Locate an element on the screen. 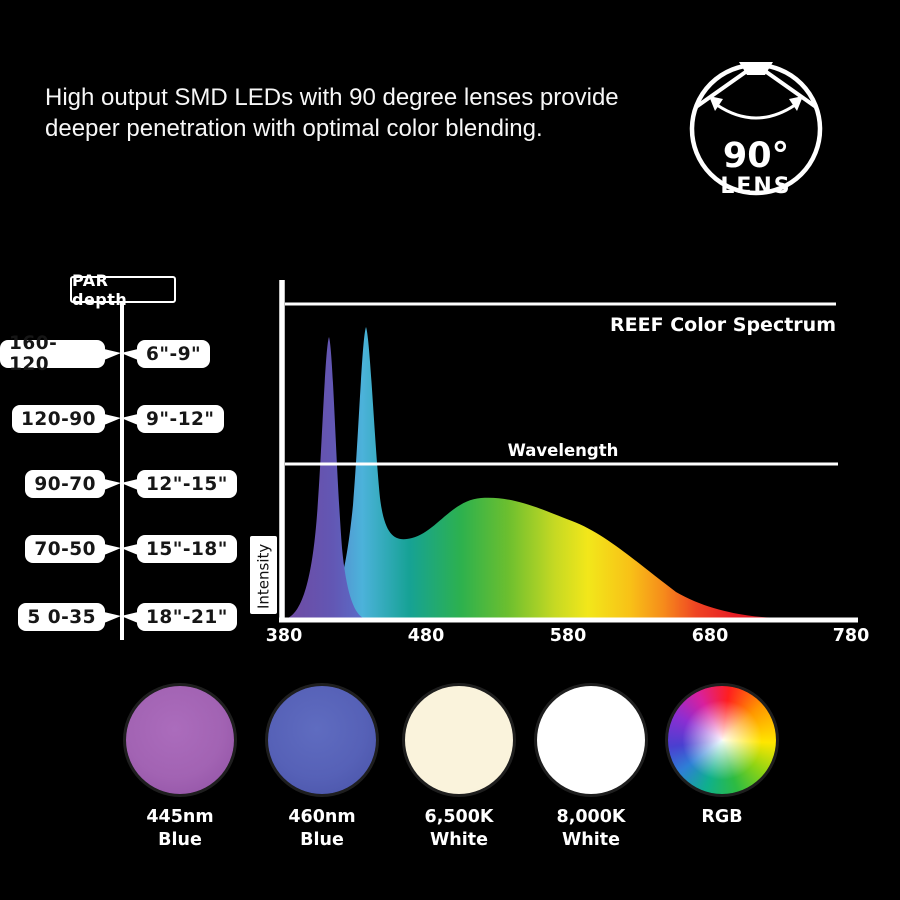 This screenshot has width=900, height=900. swatch-8000k-white: 8,000K White is located at coordinates (591, 769).